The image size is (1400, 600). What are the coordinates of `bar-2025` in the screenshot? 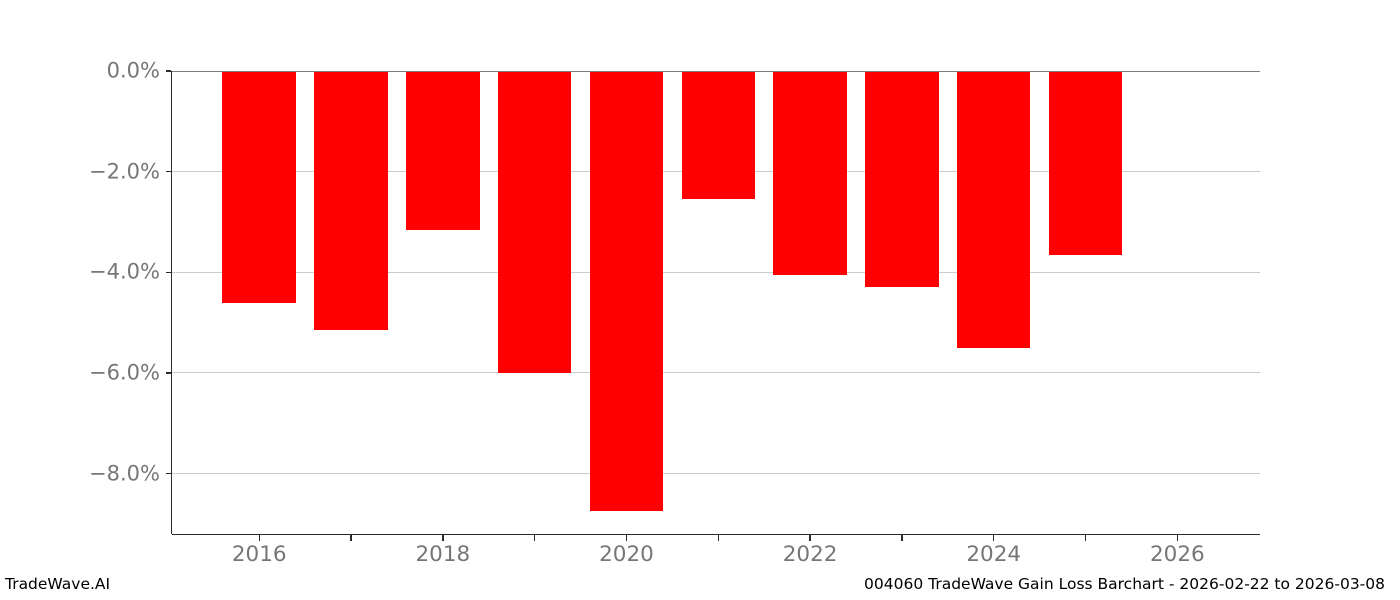 It's located at (1085, 163).